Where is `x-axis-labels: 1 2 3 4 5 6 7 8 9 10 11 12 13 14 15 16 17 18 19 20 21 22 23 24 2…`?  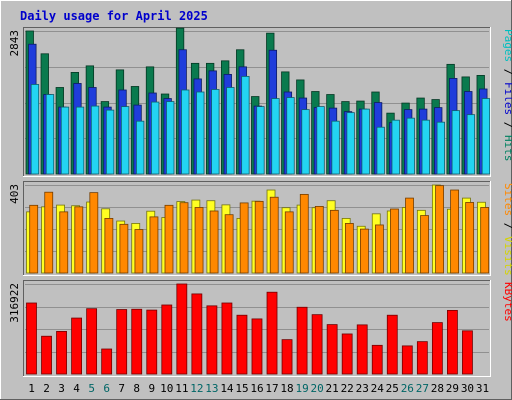 x-axis-labels: 1 2 3 4 5 6 7 8 9 10 11 12 13 14 15 16 17 18 19 20 21 22 23 24 2… is located at coordinates (258, 388).